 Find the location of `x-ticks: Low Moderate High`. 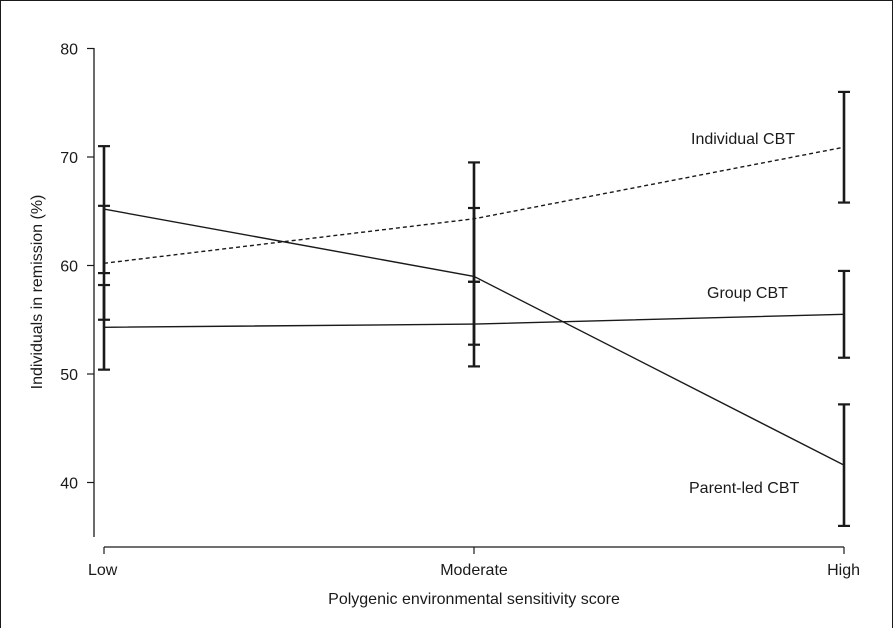

x-ticks: Low Moderate High is located at coordinates (474, 563).